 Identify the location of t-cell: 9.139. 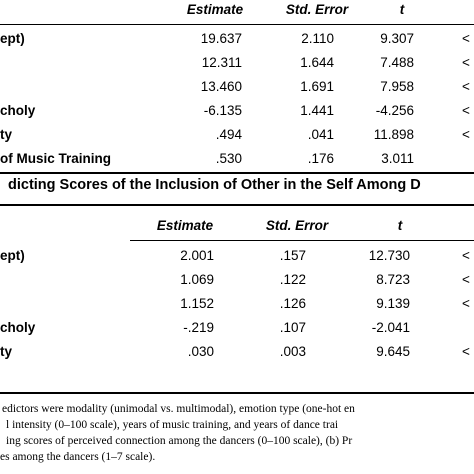
(393, 303).